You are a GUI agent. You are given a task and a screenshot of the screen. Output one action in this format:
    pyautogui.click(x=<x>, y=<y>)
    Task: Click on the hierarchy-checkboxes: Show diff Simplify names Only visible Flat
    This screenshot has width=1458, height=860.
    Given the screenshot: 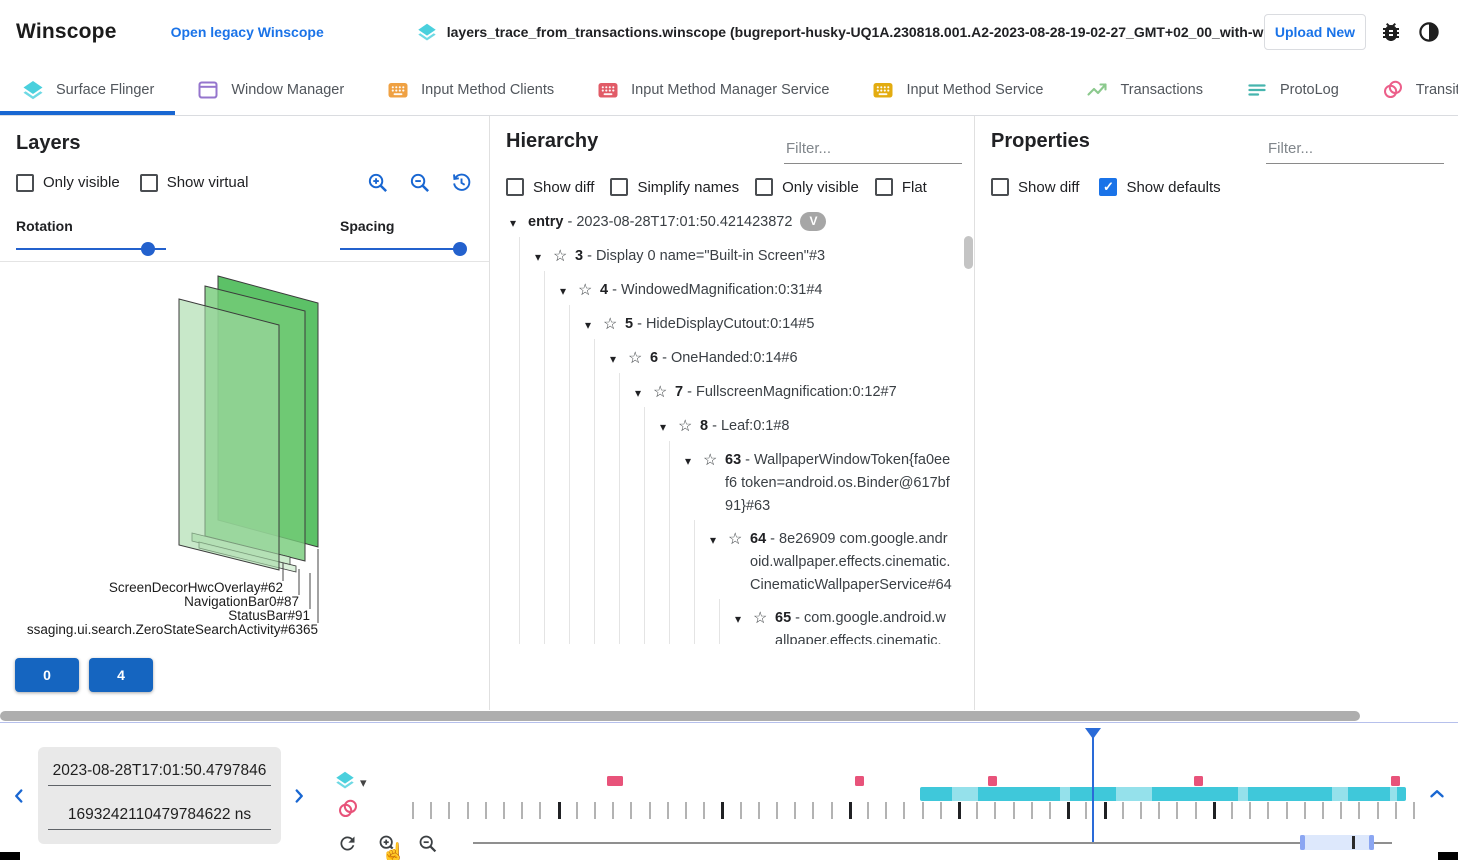 What is the action you would take?
    pyautogui.click(x=734, y=187)
    